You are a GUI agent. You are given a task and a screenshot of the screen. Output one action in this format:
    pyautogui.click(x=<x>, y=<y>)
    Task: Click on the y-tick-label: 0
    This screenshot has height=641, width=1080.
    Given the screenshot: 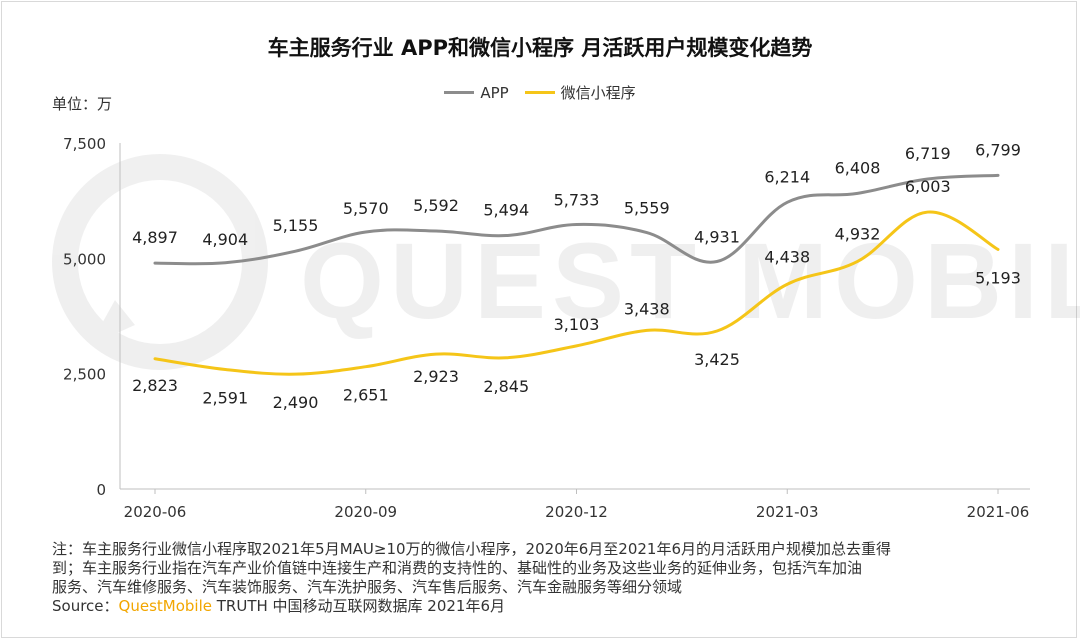 What is the action you would take?
    pyautogui.click(x=101, y=490)
    